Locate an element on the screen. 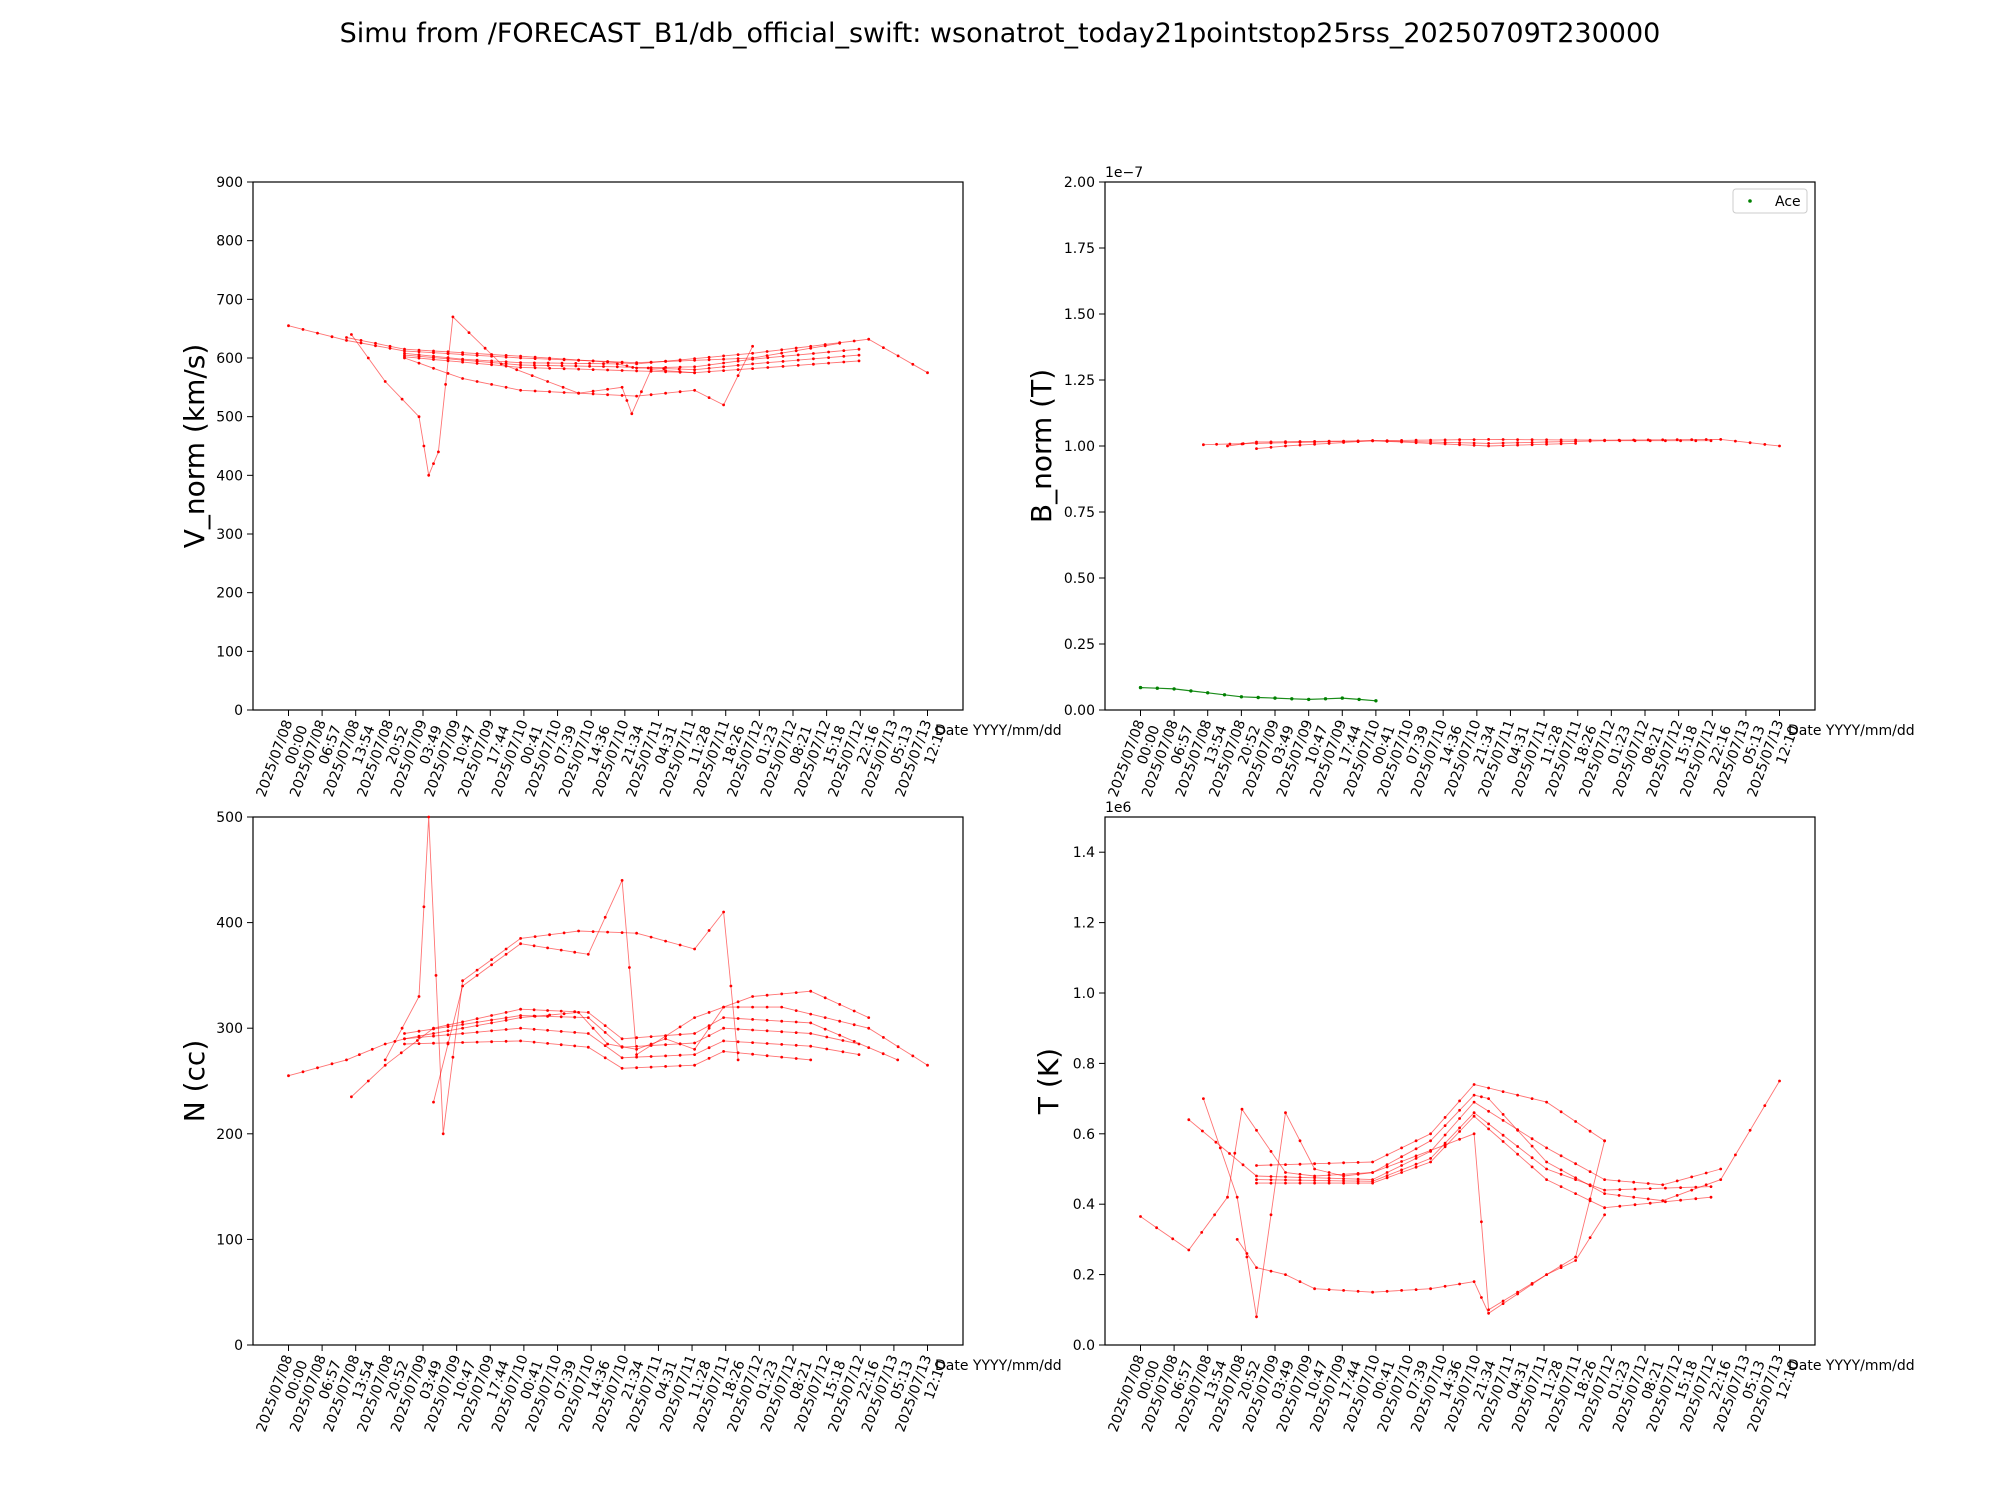  series-marks is located at coordinates (608, 396).